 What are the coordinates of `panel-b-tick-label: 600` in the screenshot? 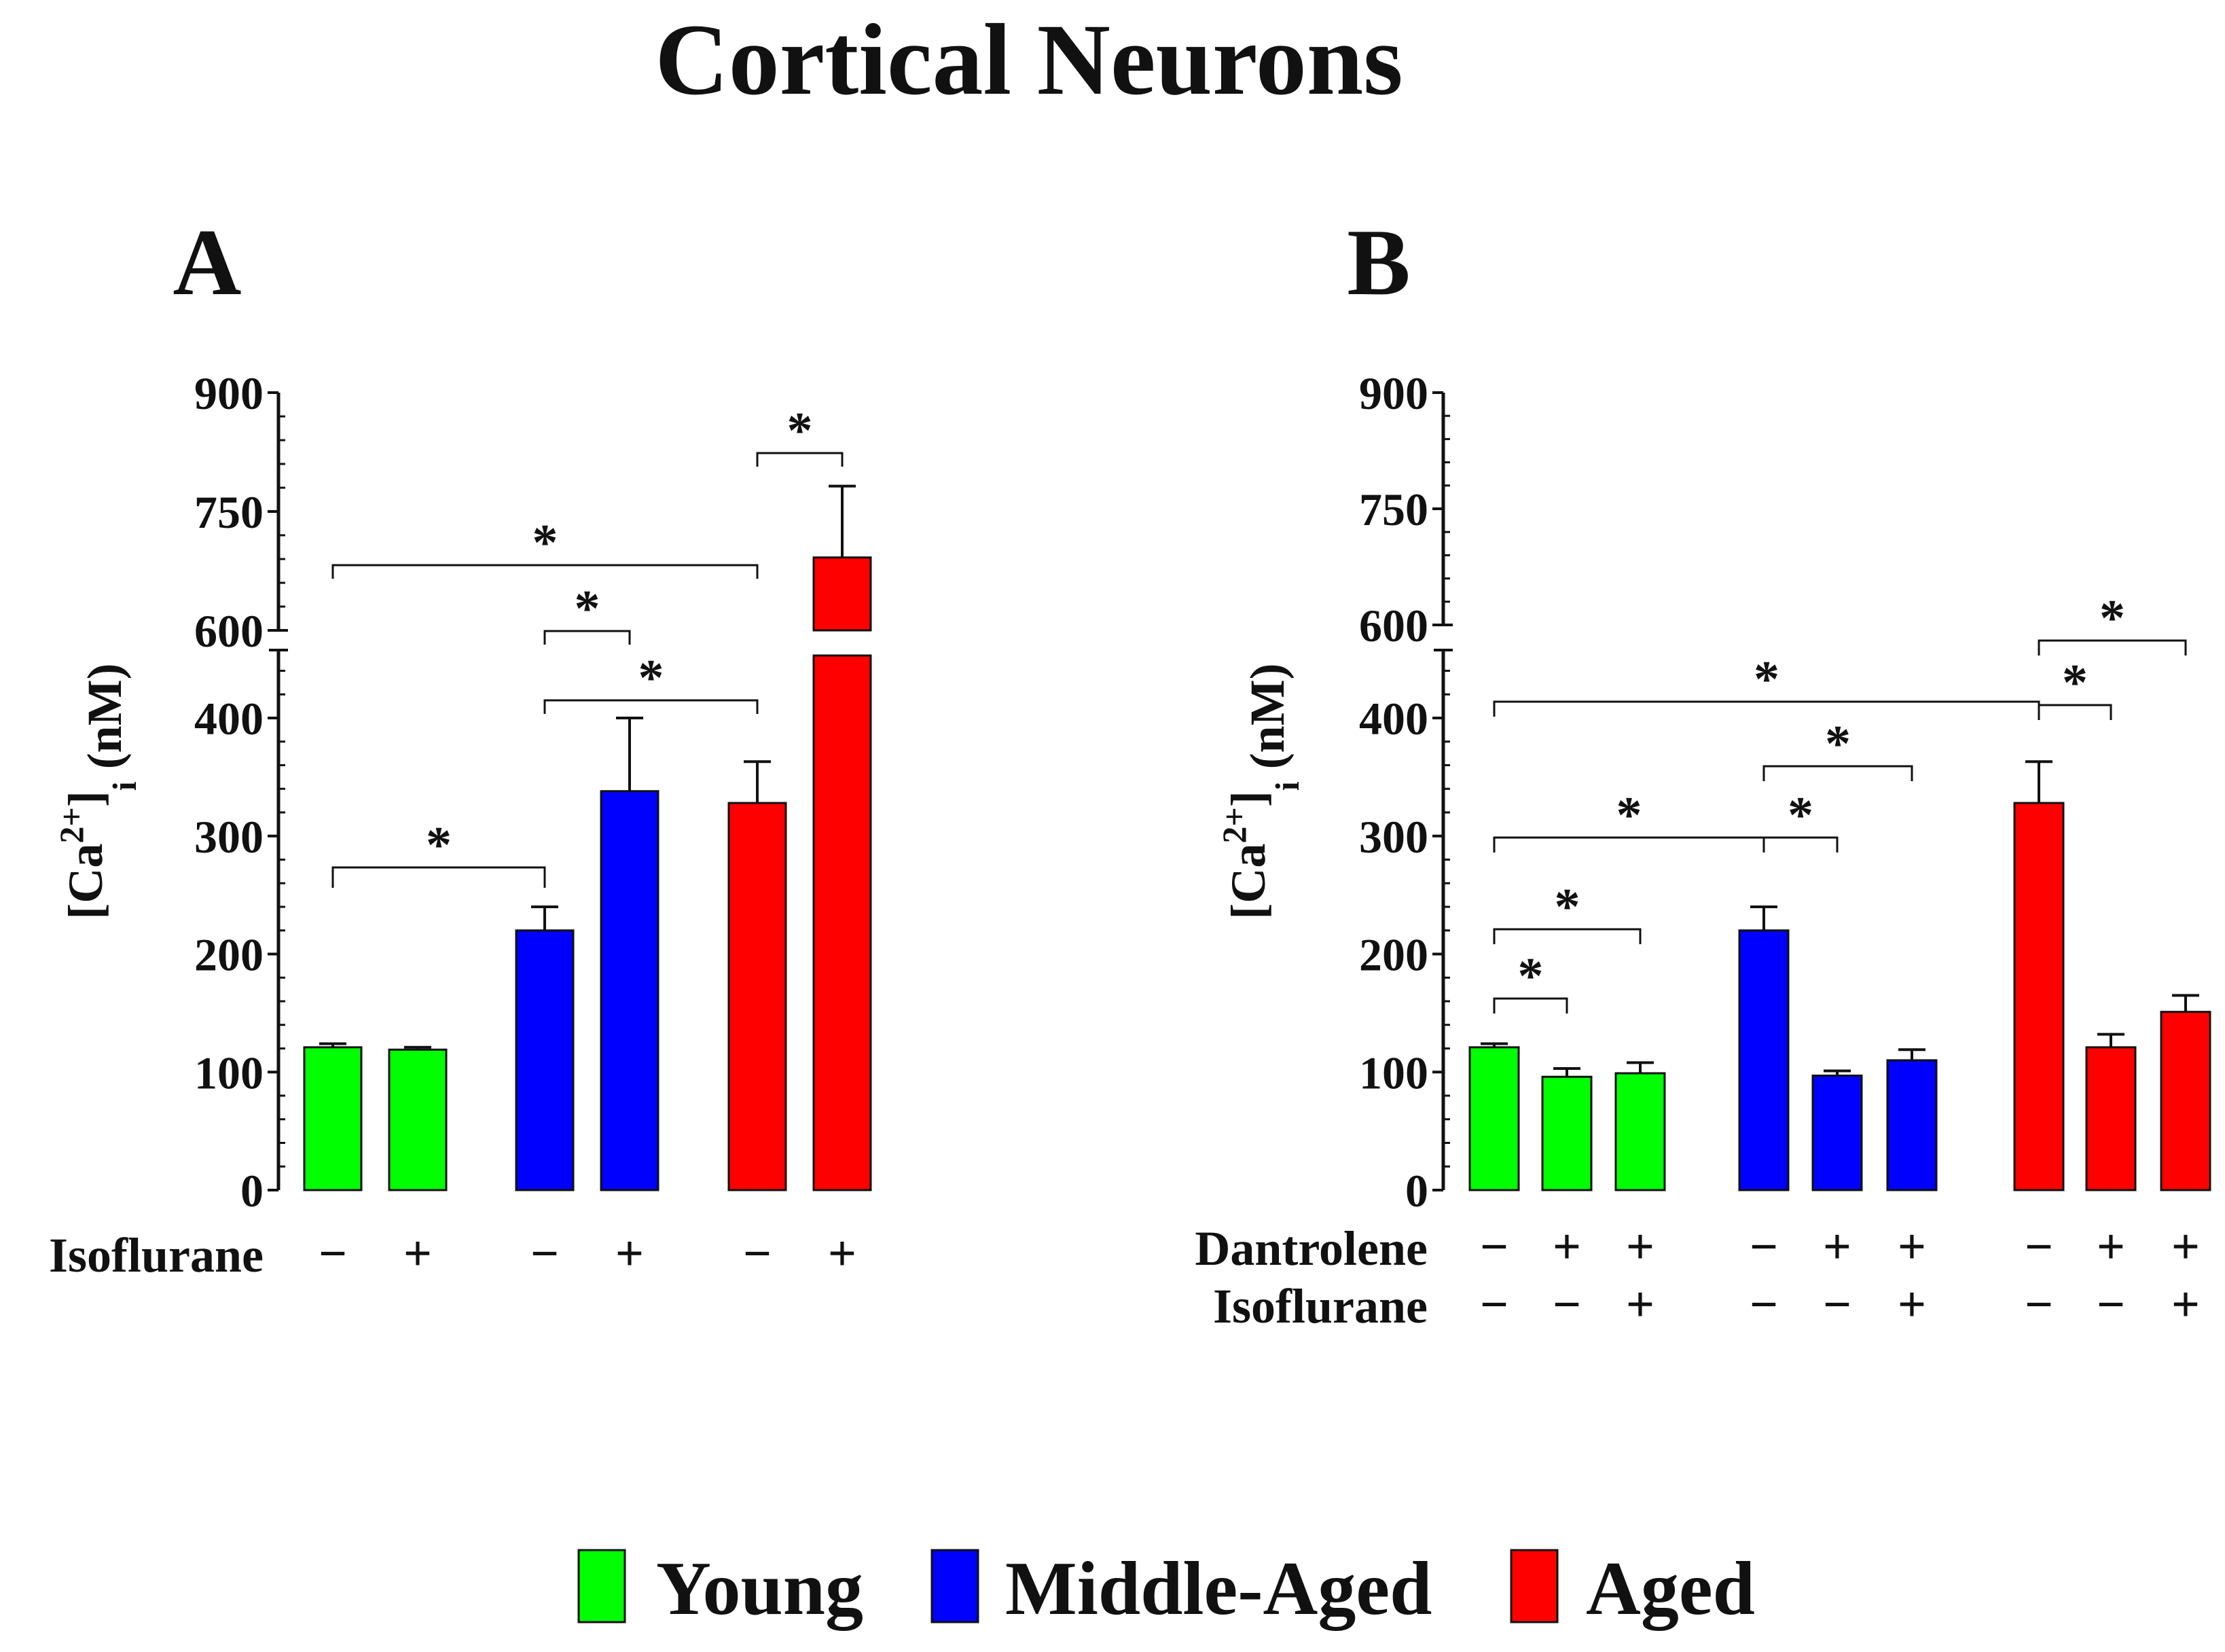 It's located at (1393, 625).